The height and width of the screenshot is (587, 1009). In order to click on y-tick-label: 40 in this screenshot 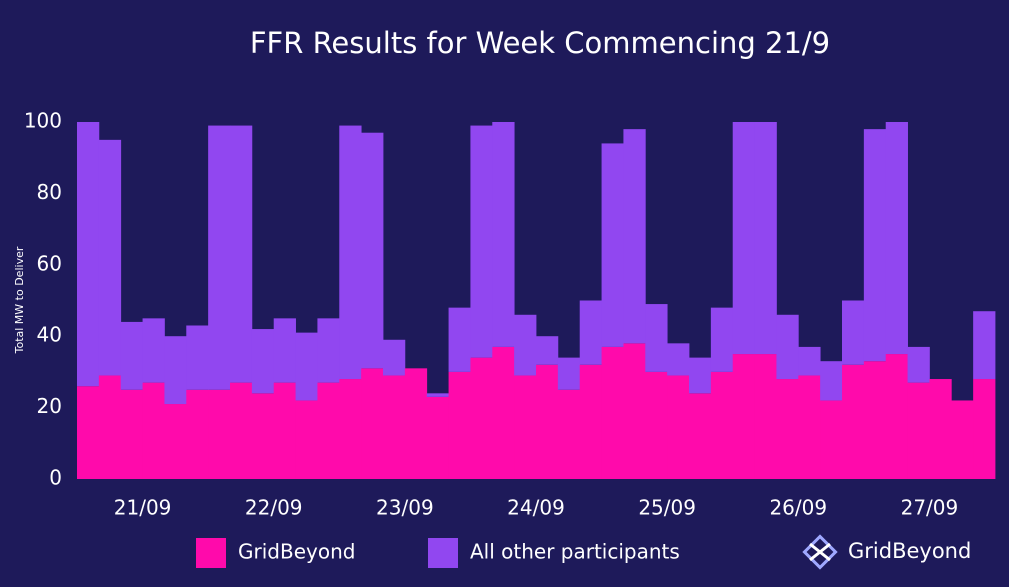, I will do `click(49, 335)`.